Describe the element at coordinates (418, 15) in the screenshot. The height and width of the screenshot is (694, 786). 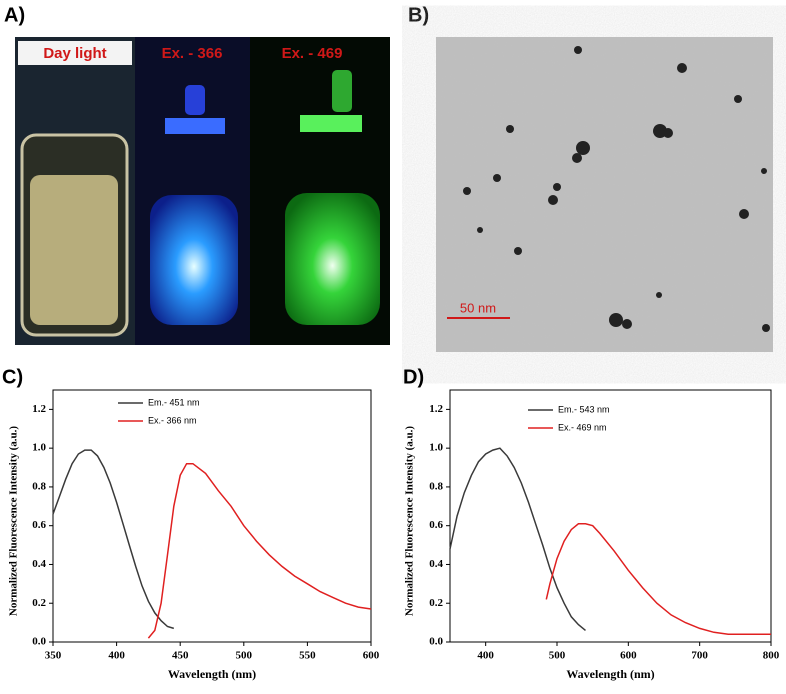
I see `panel-label: B)` at that location.